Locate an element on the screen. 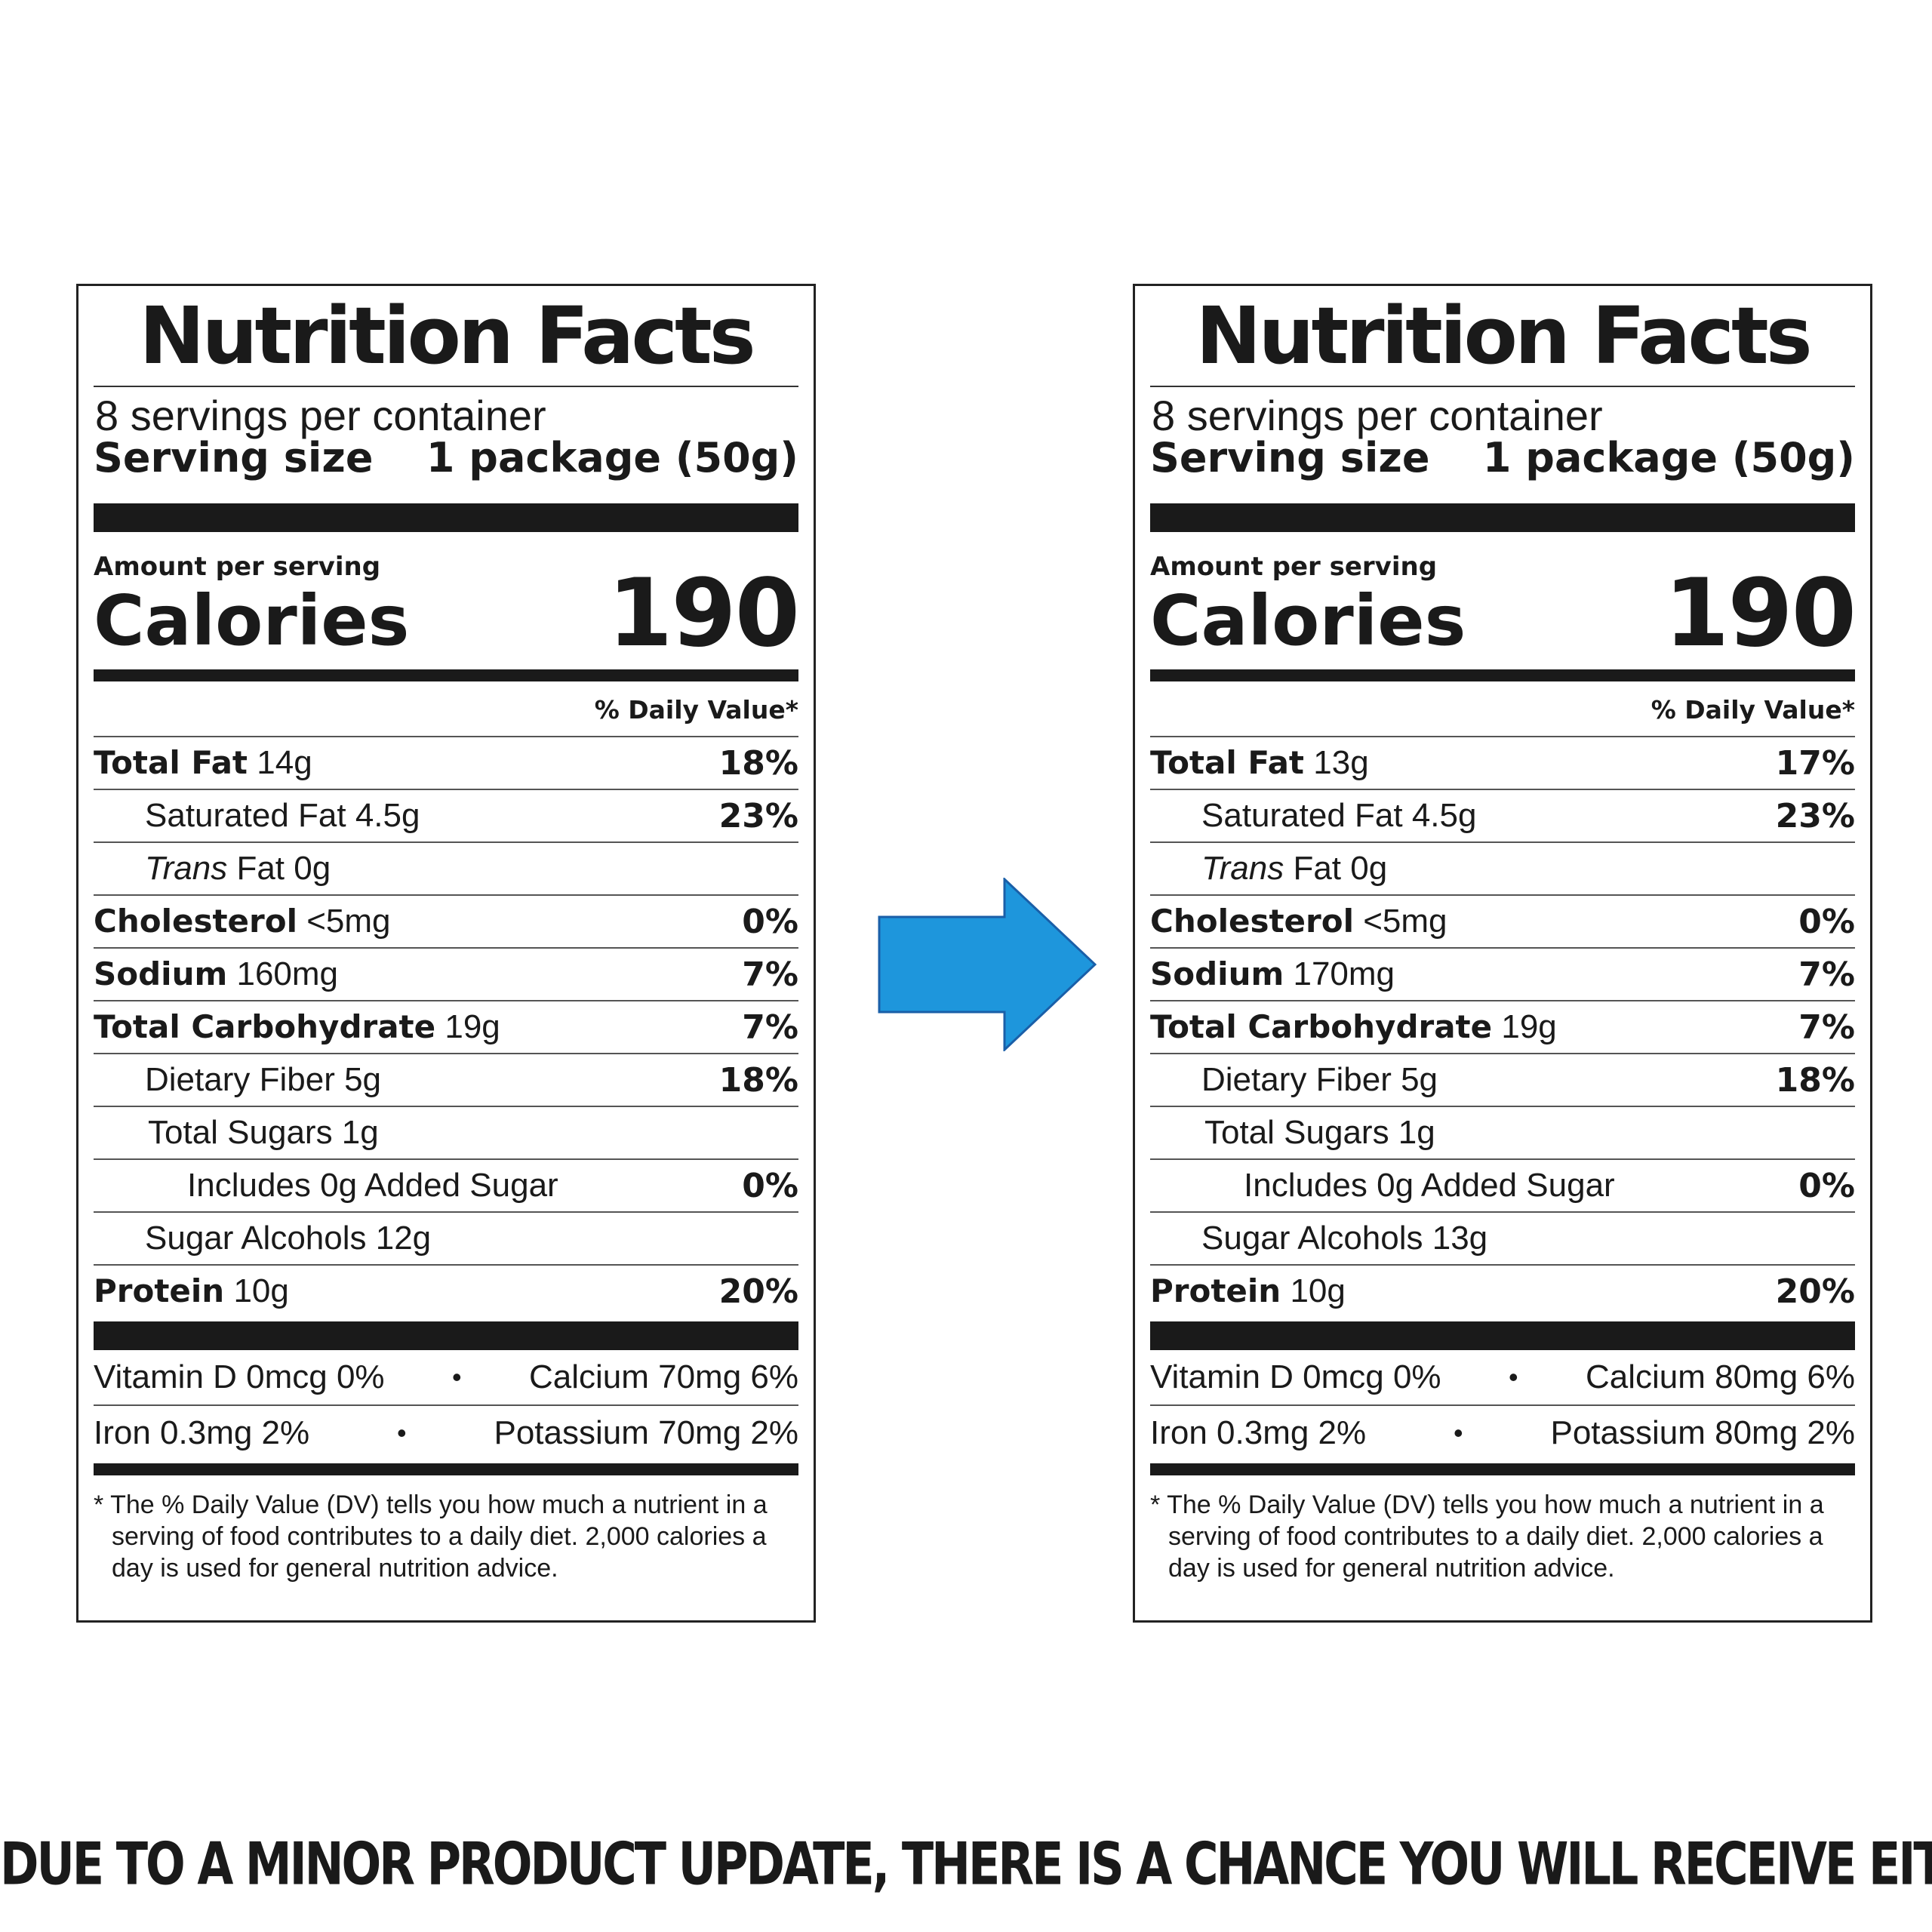  nutrient-amount: 160mg is located at coordinates (287, 973).